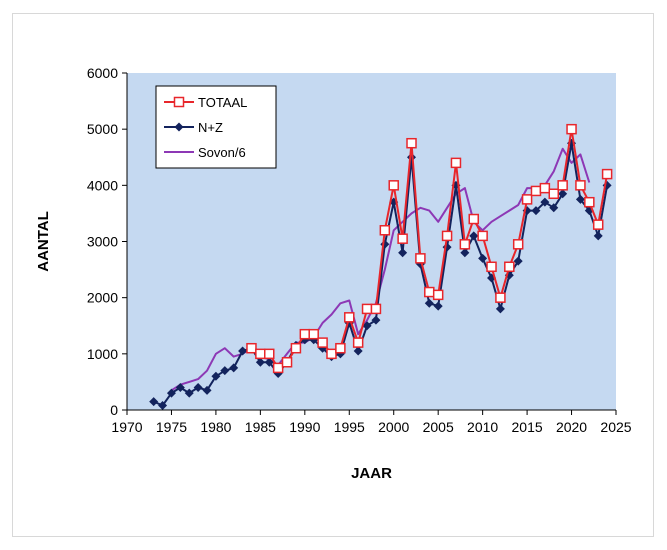 This screenshot has height=550, width=667. I want to click on y-tick-label: 1000, so click(102, 354).